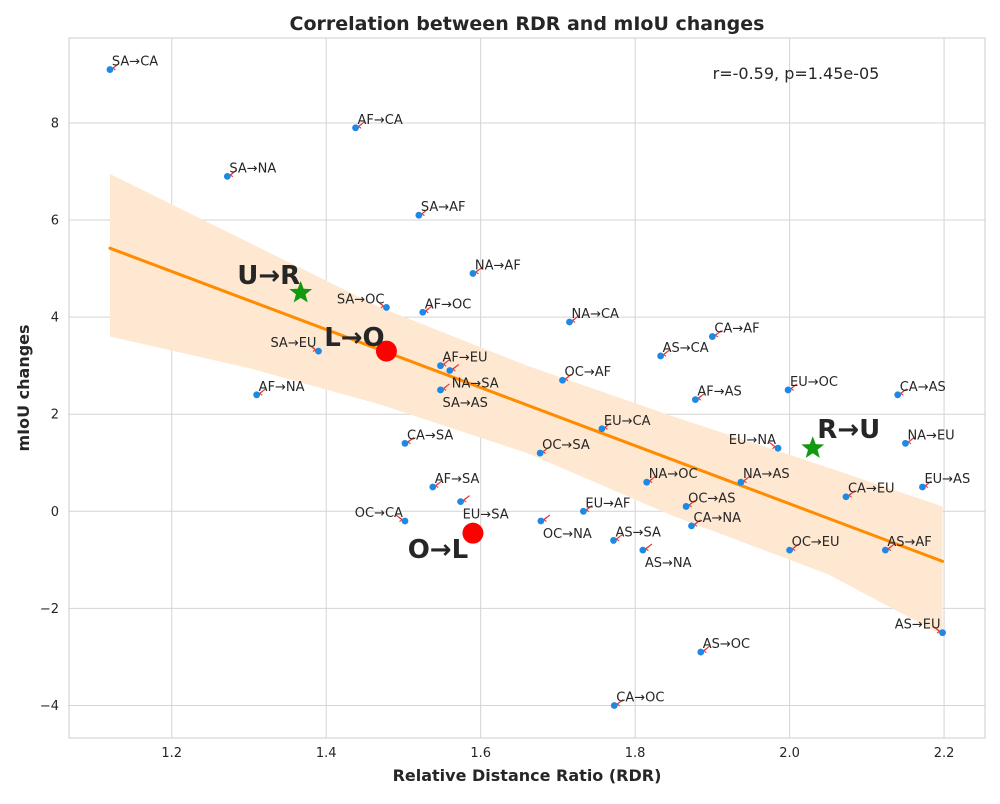 This screenshot has height=804, width=1000. What do you see at coordinates (668, 563) in the screenshot?
I see `data-point-label: AS→NA` at bounding box center [668, 563].